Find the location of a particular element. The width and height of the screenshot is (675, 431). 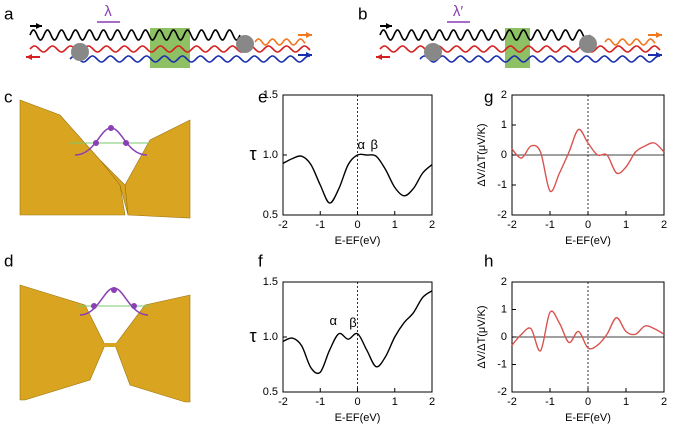

wavelength-label: λ′ is located at coordinates (458, 11).